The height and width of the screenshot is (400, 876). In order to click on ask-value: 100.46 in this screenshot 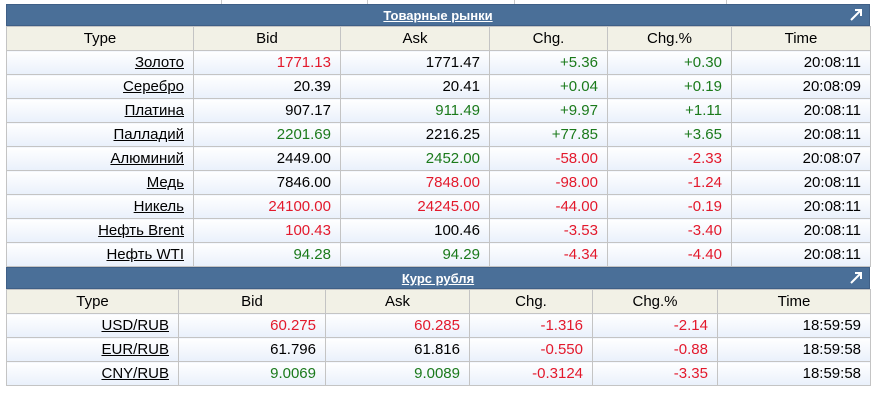, I will do `click(415, 230)`.